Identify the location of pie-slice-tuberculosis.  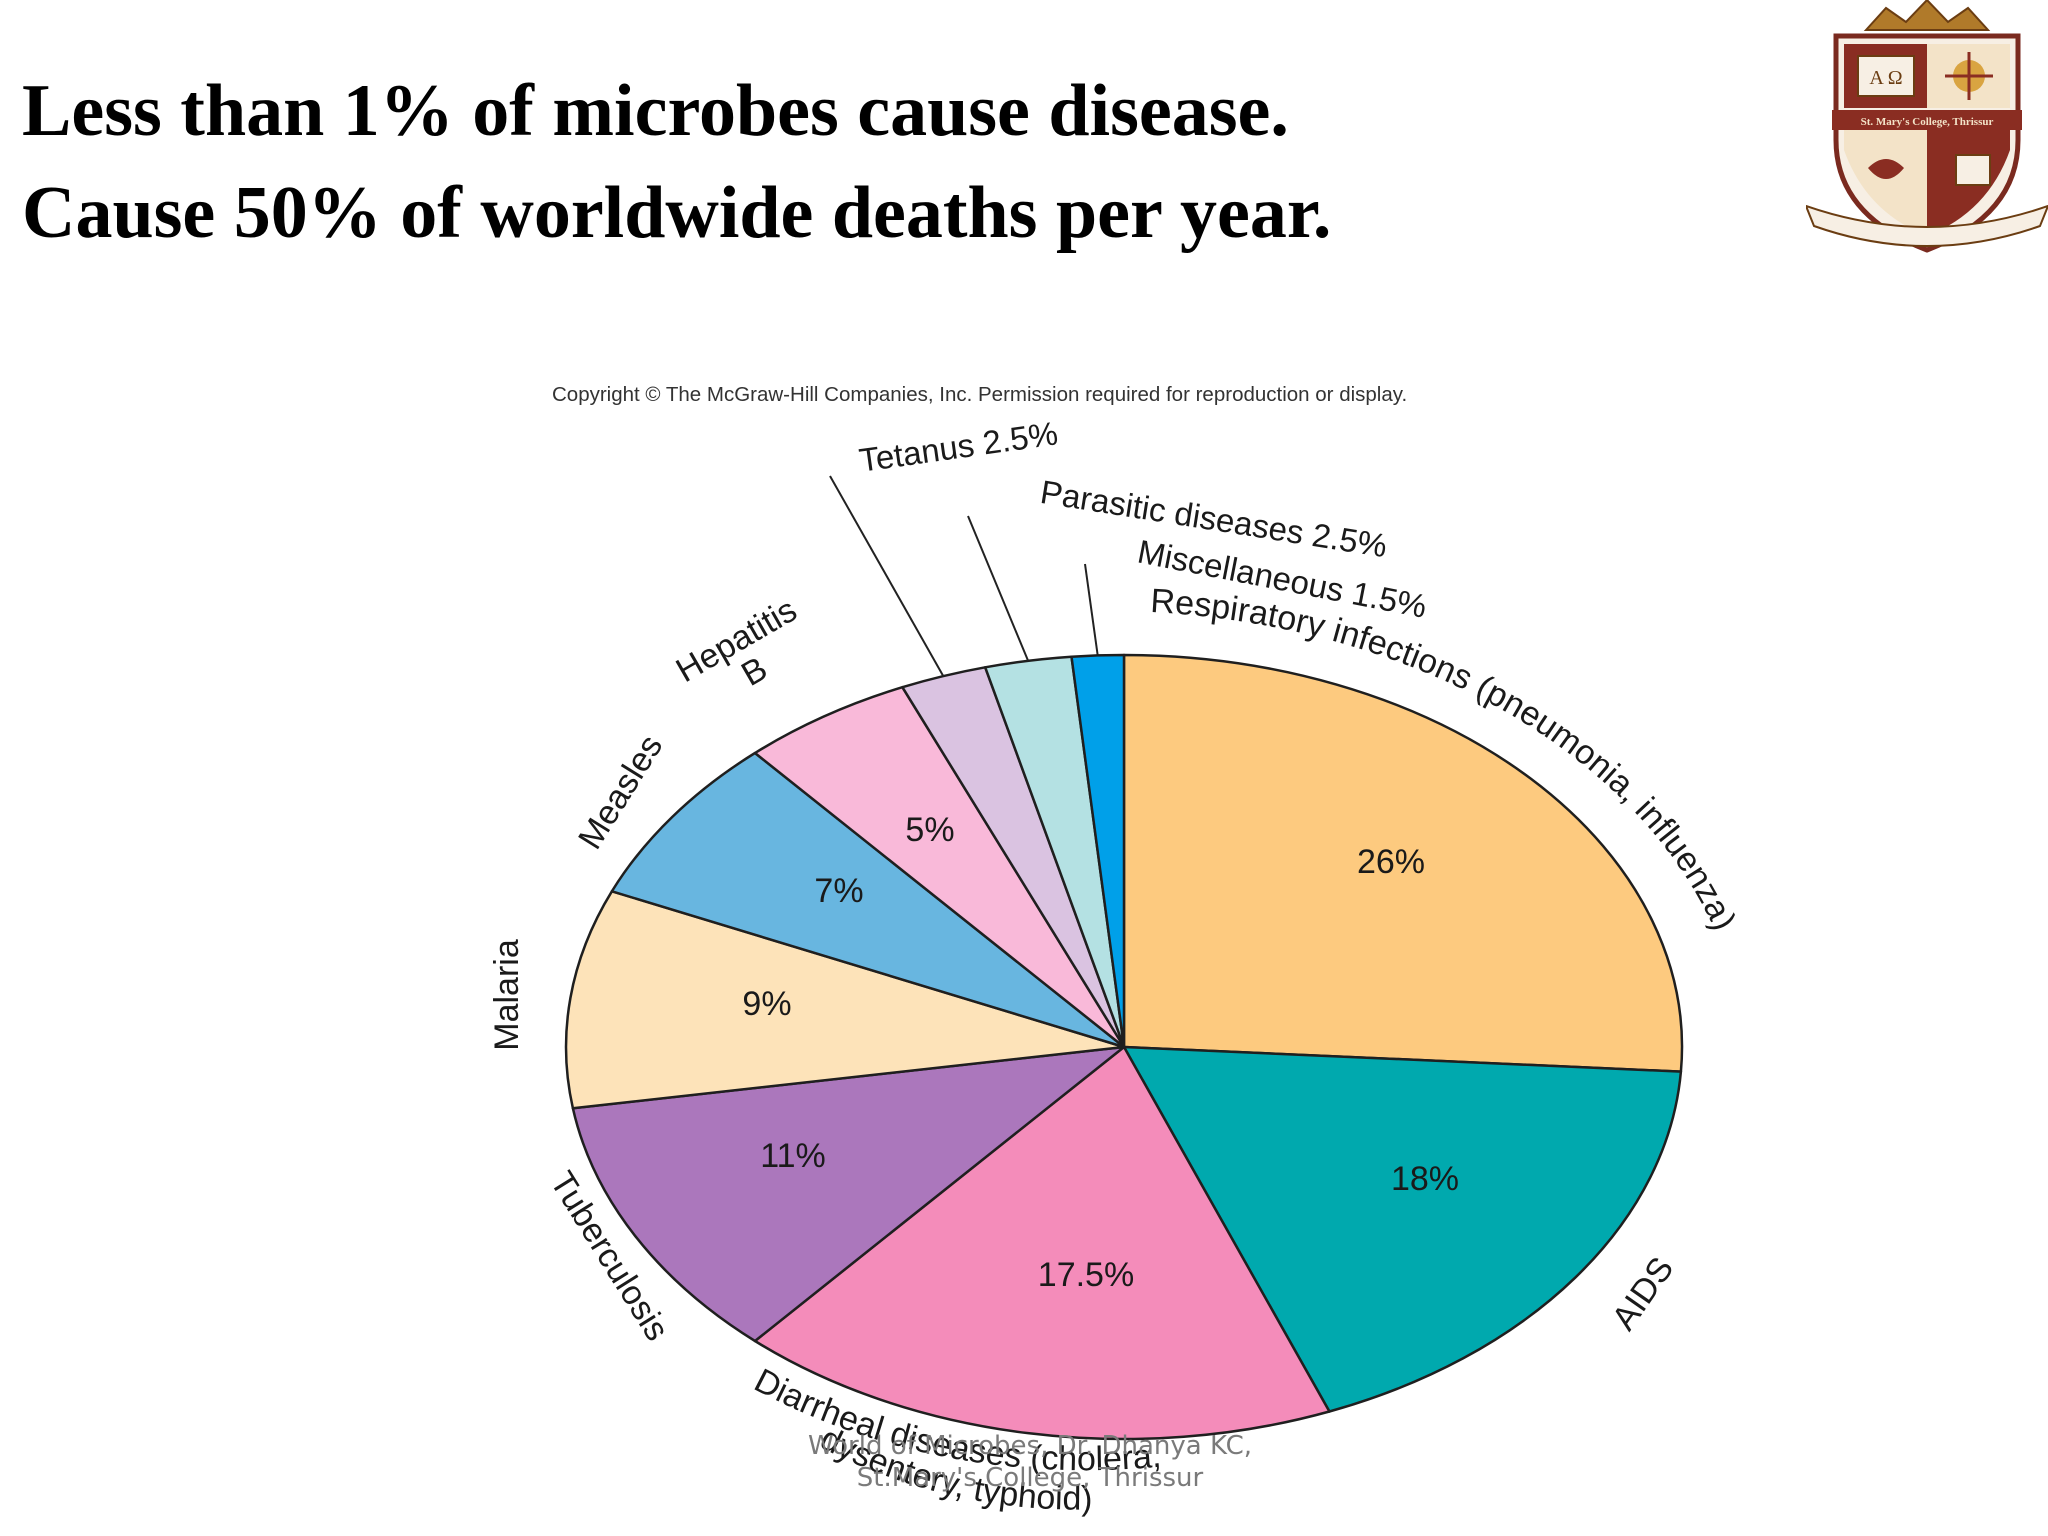
(848, 1194).